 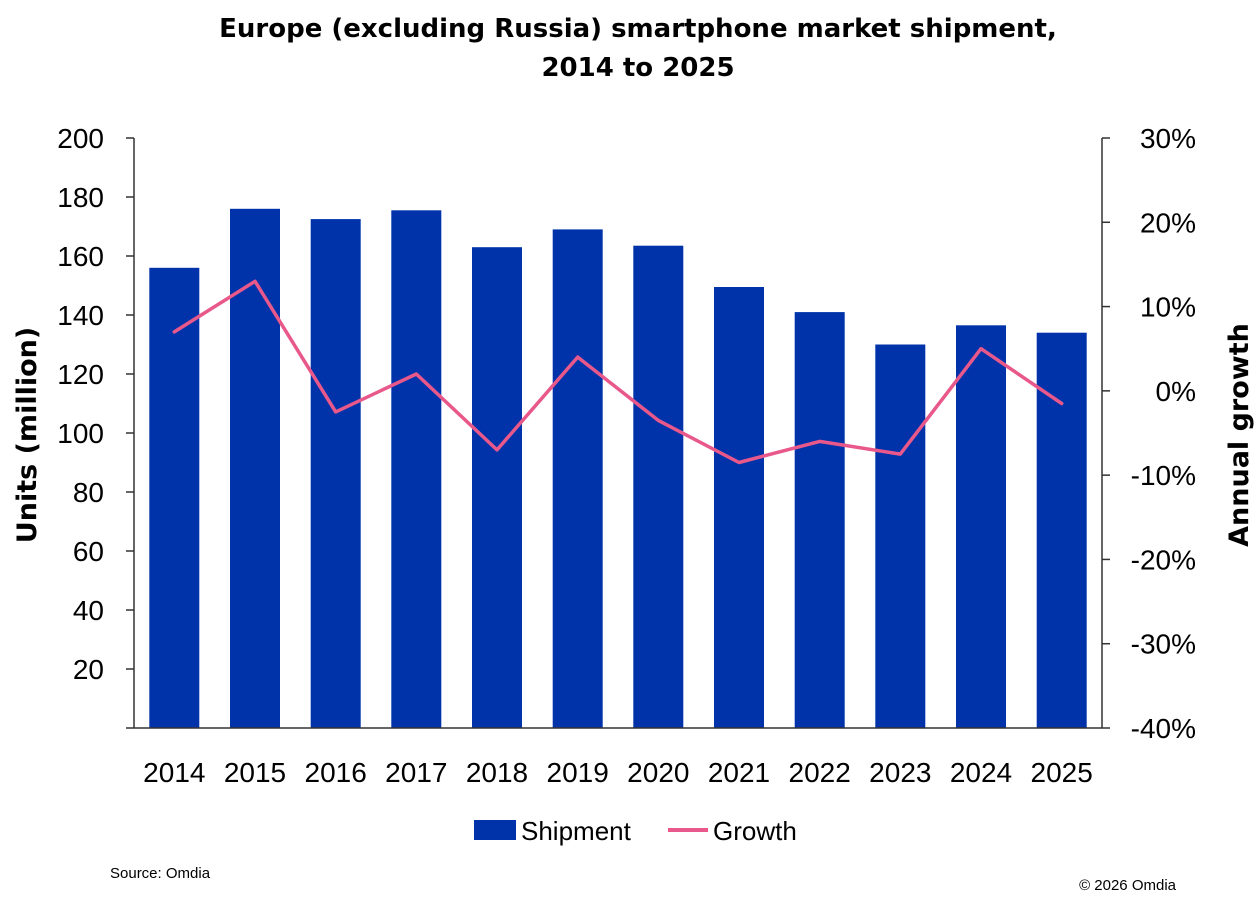 What do you see at coordinates (80, 433) in the screenshot?
I see `y-tick-label-100: 100` at bounding box center [80, 433].